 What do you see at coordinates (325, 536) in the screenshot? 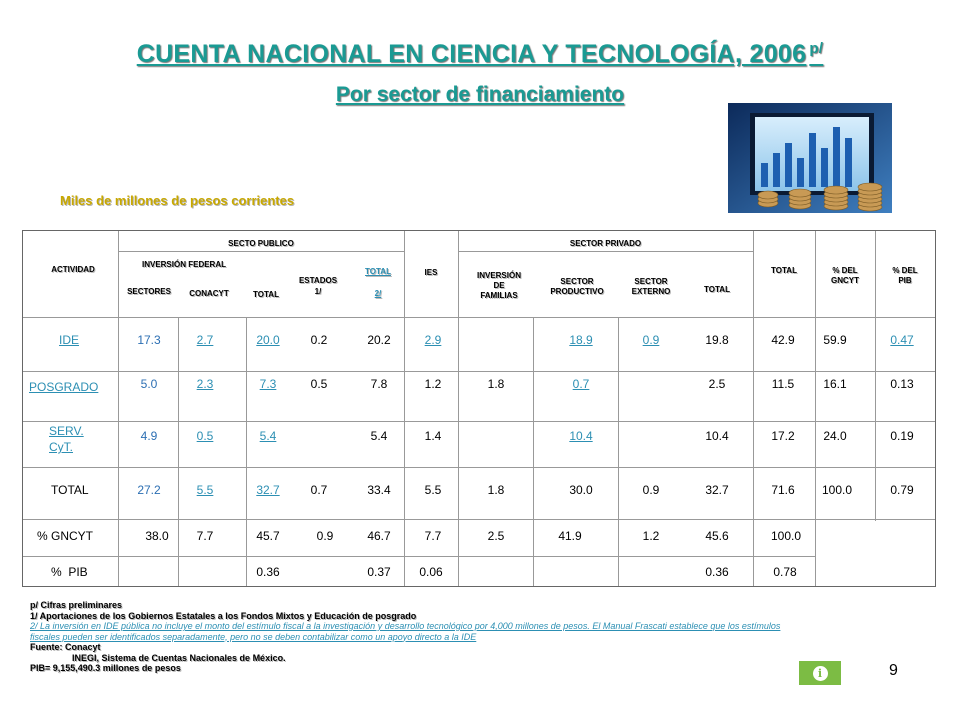
I see `cell-estados: 0.9` at bounding box center [325, 536].